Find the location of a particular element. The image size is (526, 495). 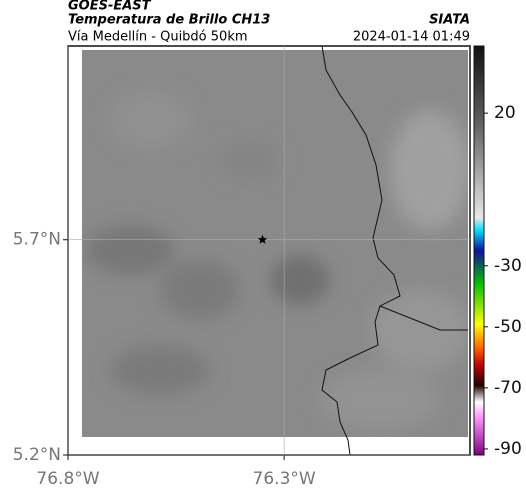

x-tick-label: 76.3°W is located at coordinates (284, 479).